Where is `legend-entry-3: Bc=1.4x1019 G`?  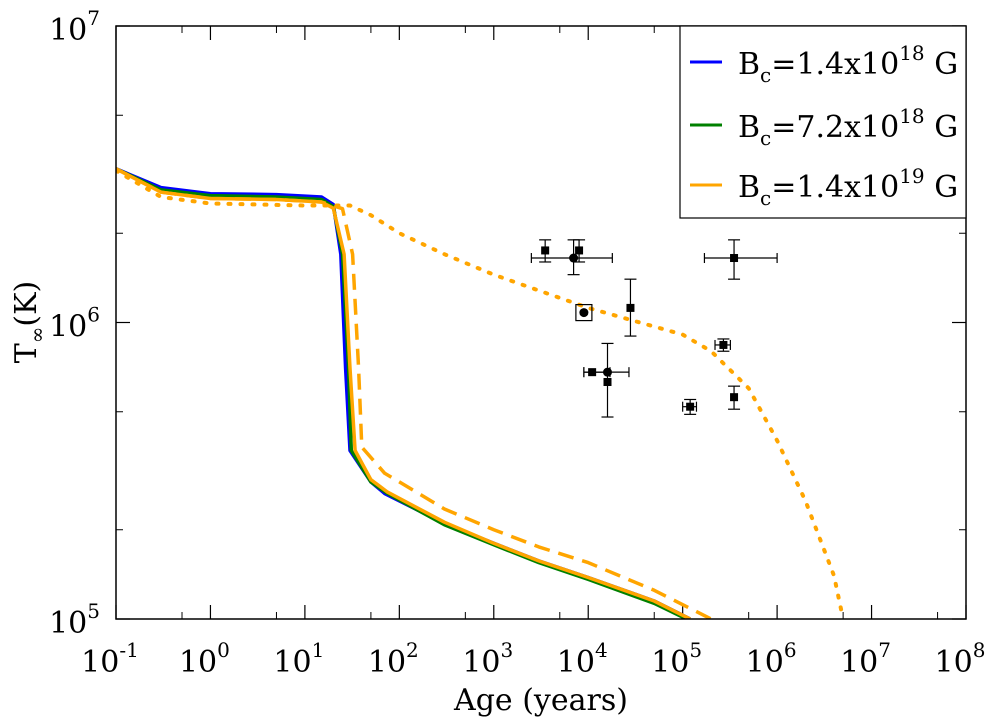
legend-entry-3: Bc=1.4x1019 G is located at coordinates (824, 187).